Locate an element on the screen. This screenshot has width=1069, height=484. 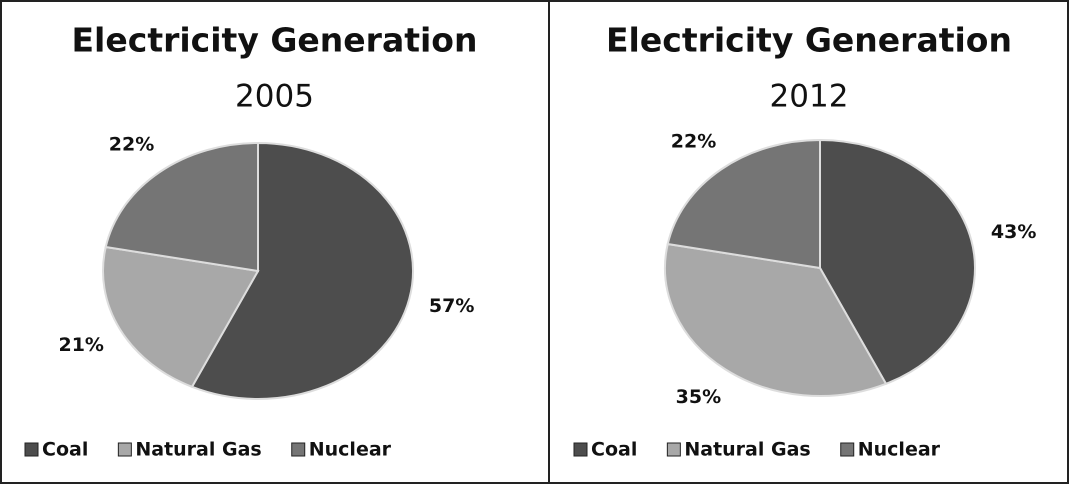
data-label: 43% is located at coordinates (1013, 232).